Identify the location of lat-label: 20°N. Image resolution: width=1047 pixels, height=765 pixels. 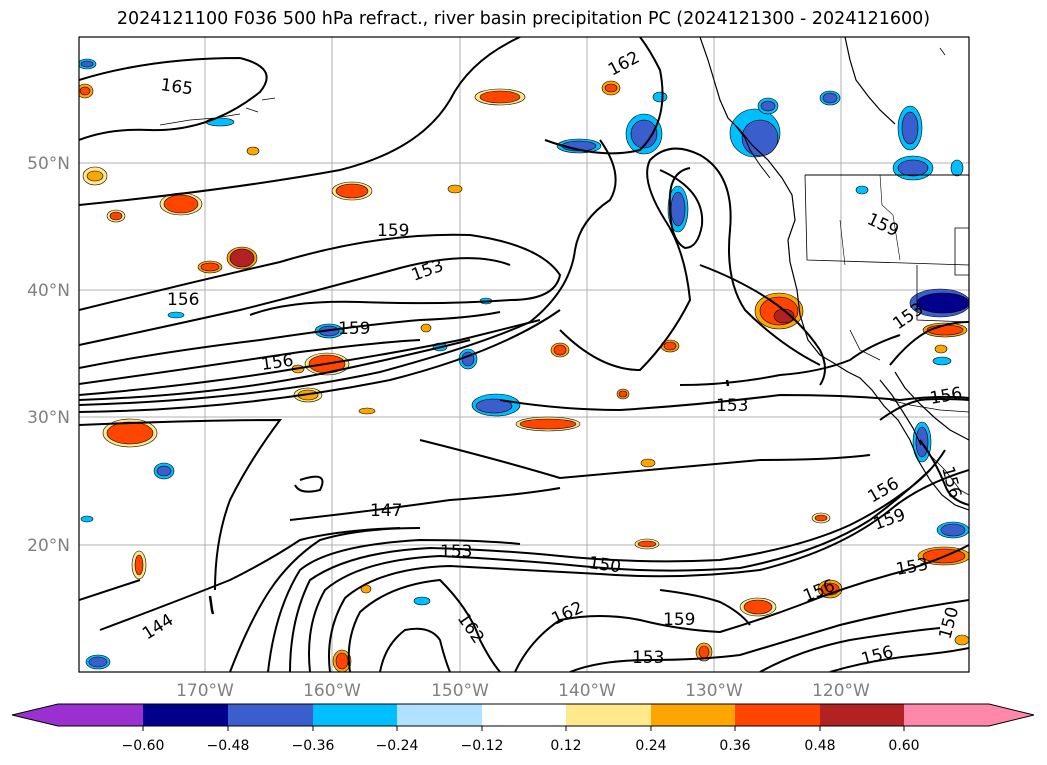
(48, 546).